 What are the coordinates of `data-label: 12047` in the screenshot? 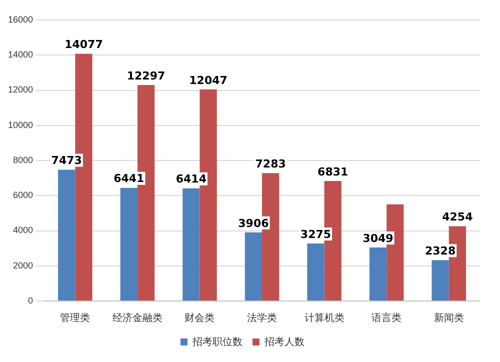 It's located at (208, 80).